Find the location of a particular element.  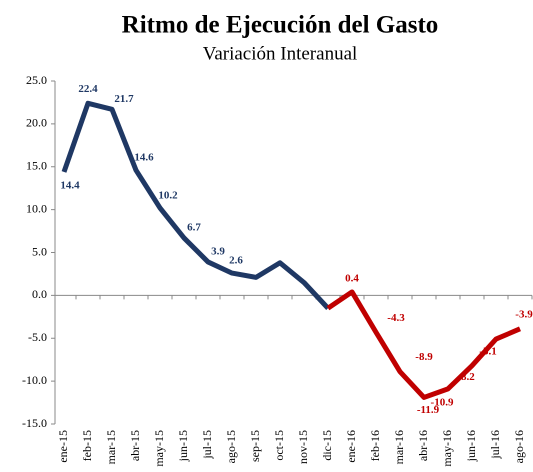

x-tick-label: jun-16 is located at coordinates (471, 446).